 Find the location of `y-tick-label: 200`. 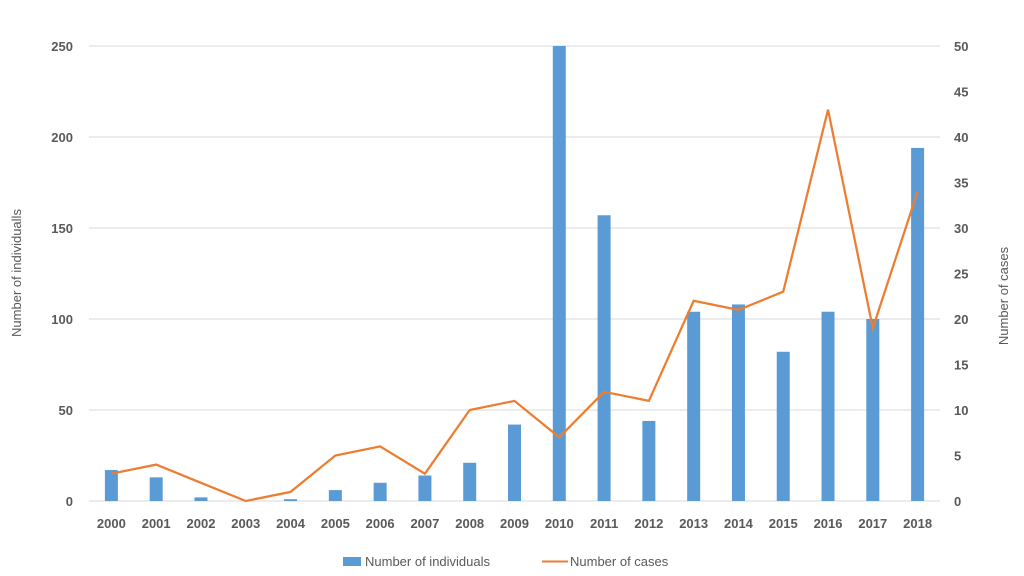

y-tick-label: 200 is located at coordinates (62, 137).